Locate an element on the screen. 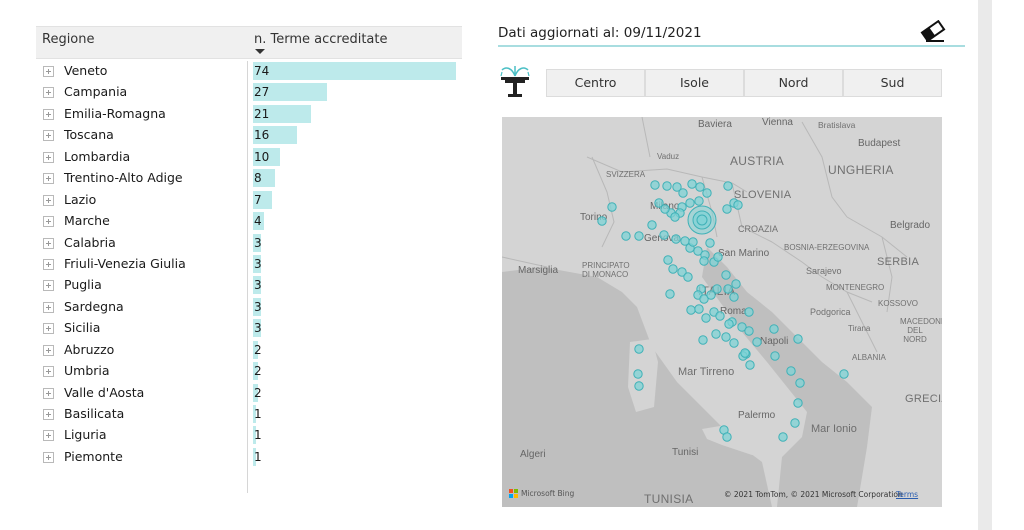 This screenshot has height=530, width=1024. table-row: Lazio 7 is located at coordinates (249, 200).